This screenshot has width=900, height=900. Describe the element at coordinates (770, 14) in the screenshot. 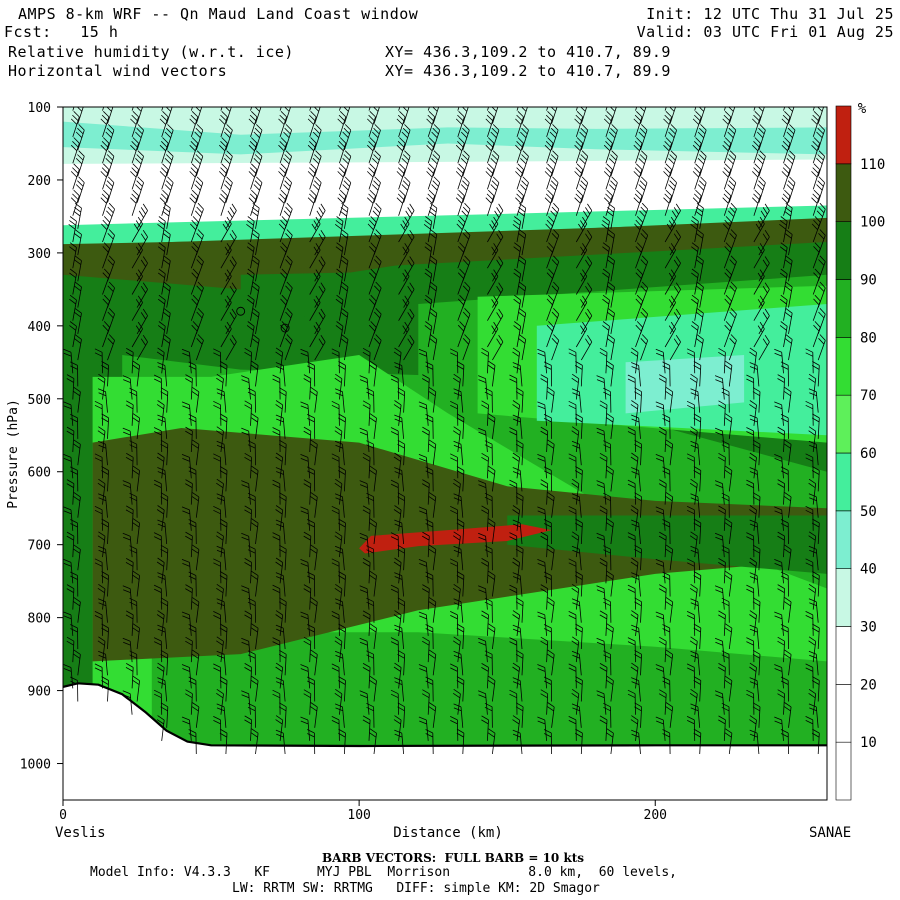

I see `init-time: Init: 12 UTC Thu 31 Jul 25` at that location.